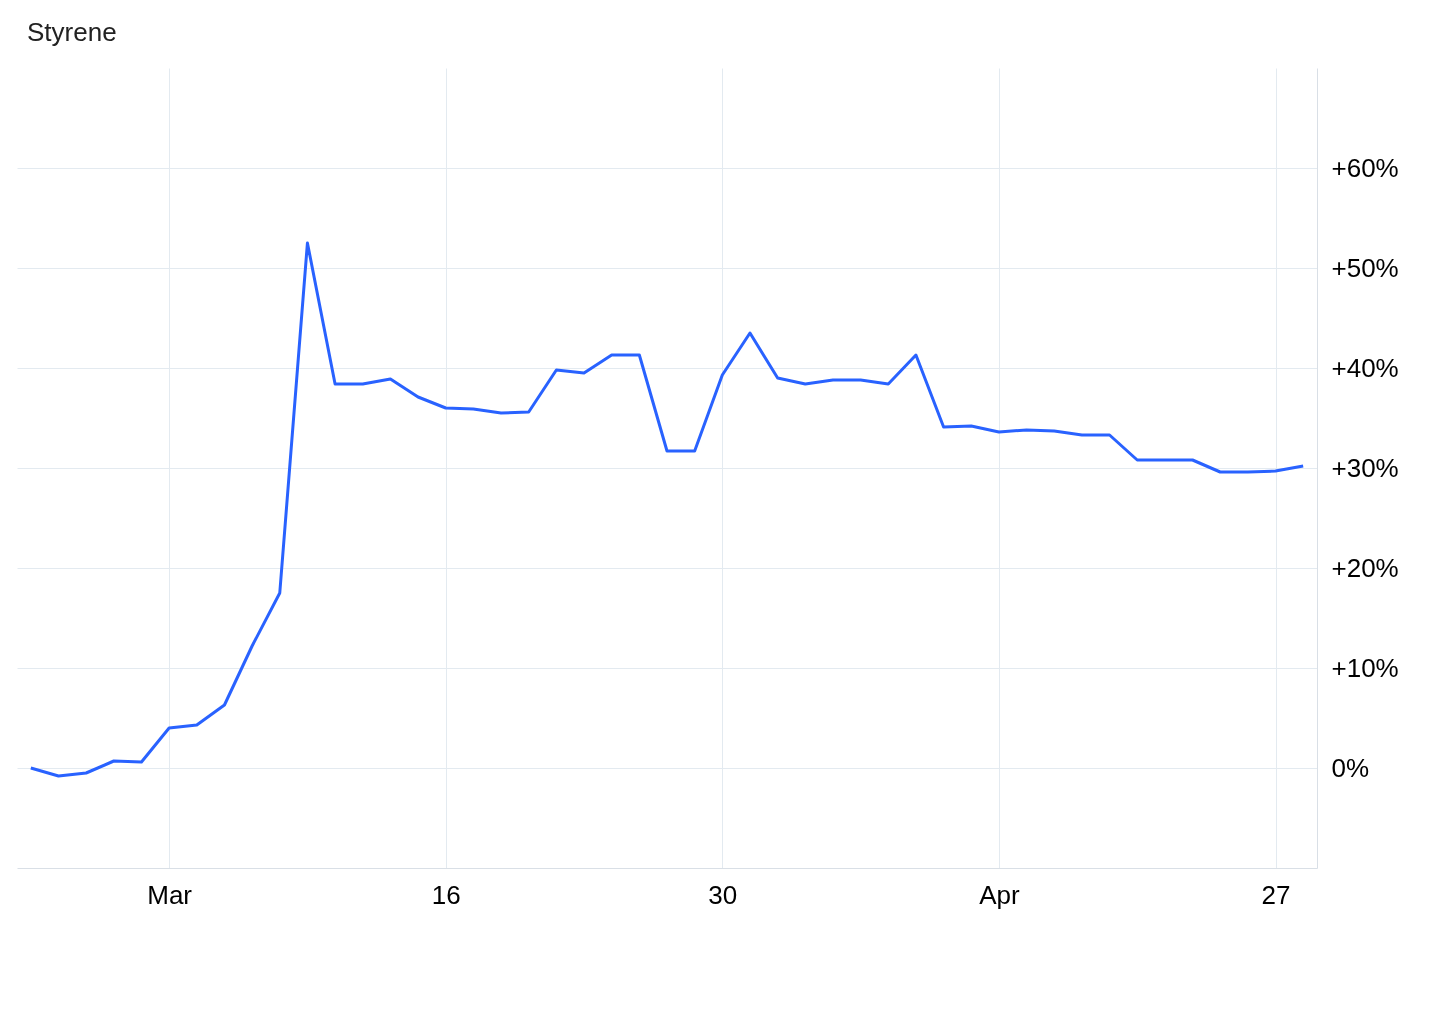 The height and width of the screenshot is (1009, 1456). Describe the element at coordinates (1365, 267) in the screenshot. I see `y-tick-label: +50%` at that location.